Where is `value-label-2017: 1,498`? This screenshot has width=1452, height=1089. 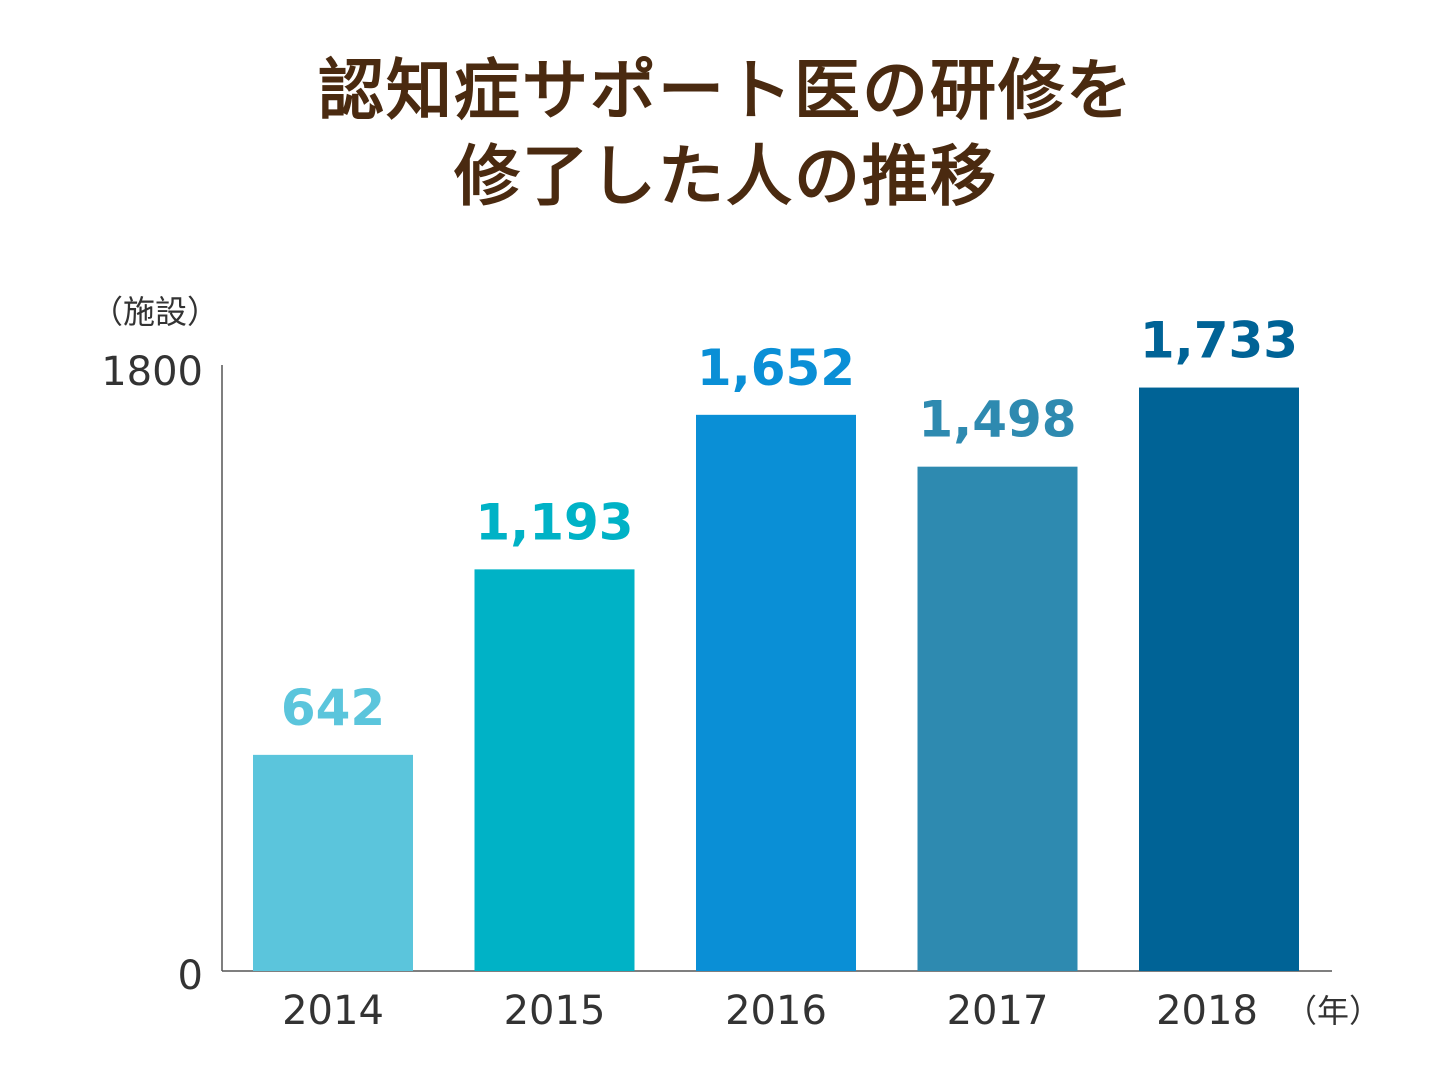
value-label-2017: 1,498 is located at coordinates (997, 420).